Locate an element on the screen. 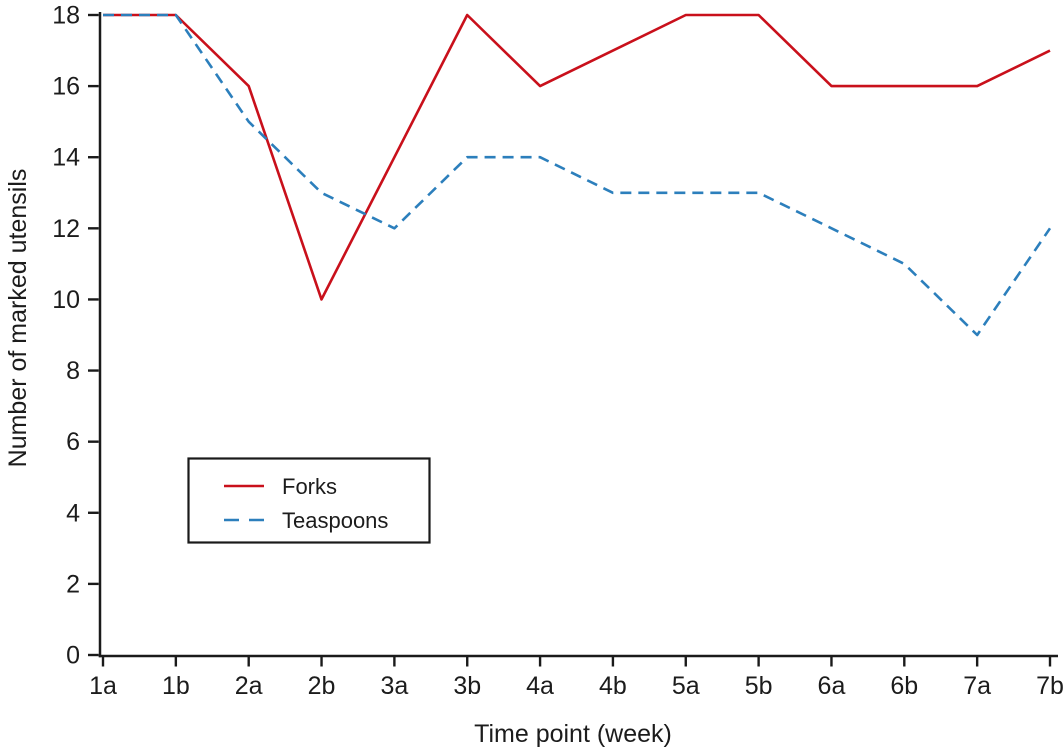 The width and height of the screenshot is (1064, 753). x-axis-title: Time point (week) is located at coordinates (573, 734).